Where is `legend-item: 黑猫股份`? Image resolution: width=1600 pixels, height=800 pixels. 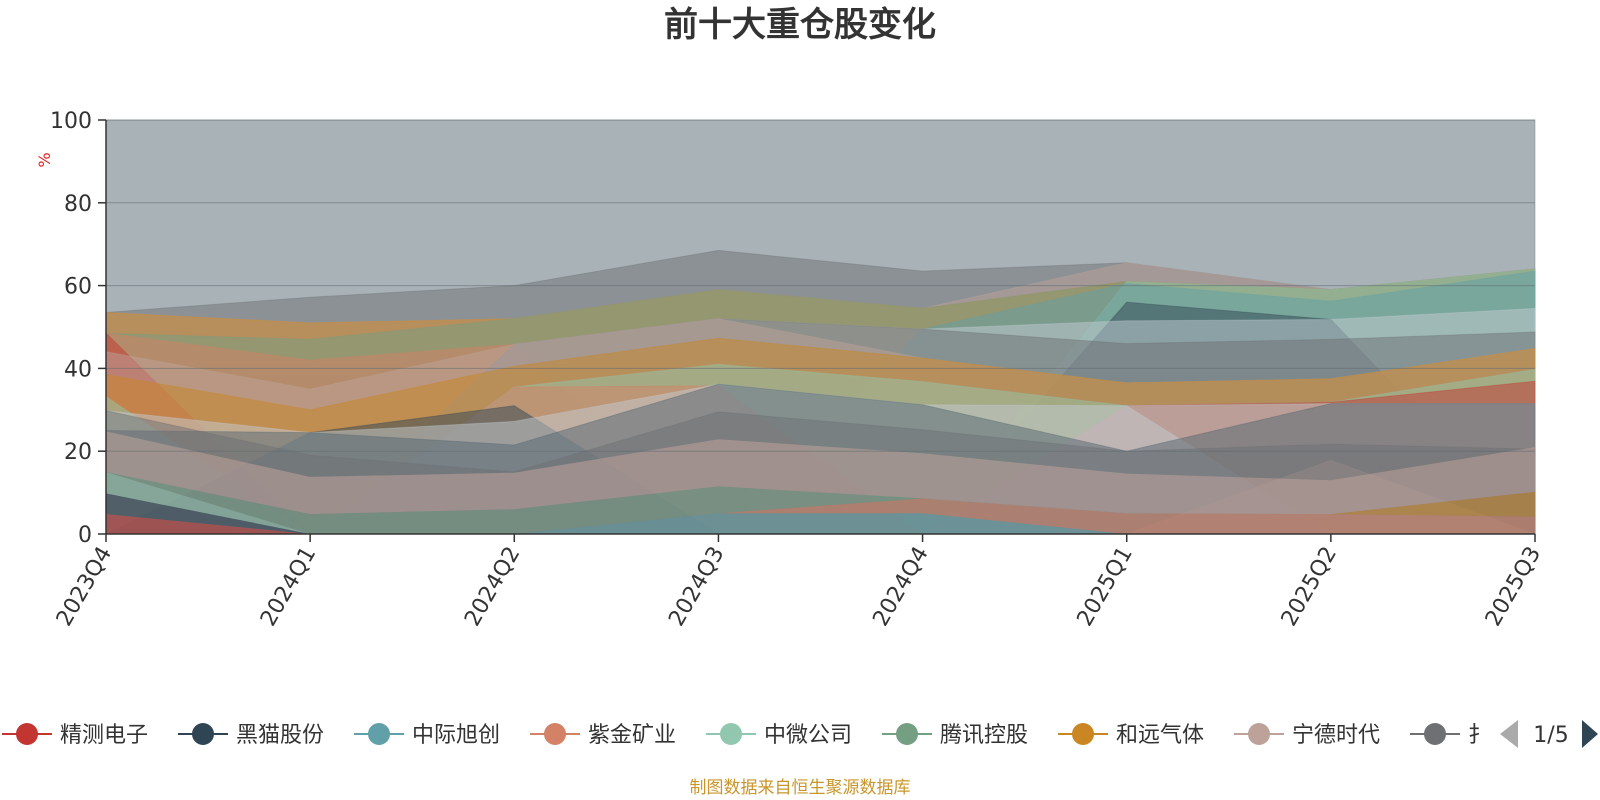 legend-item: 黑猫股份 is located at coordinates (251, 735).